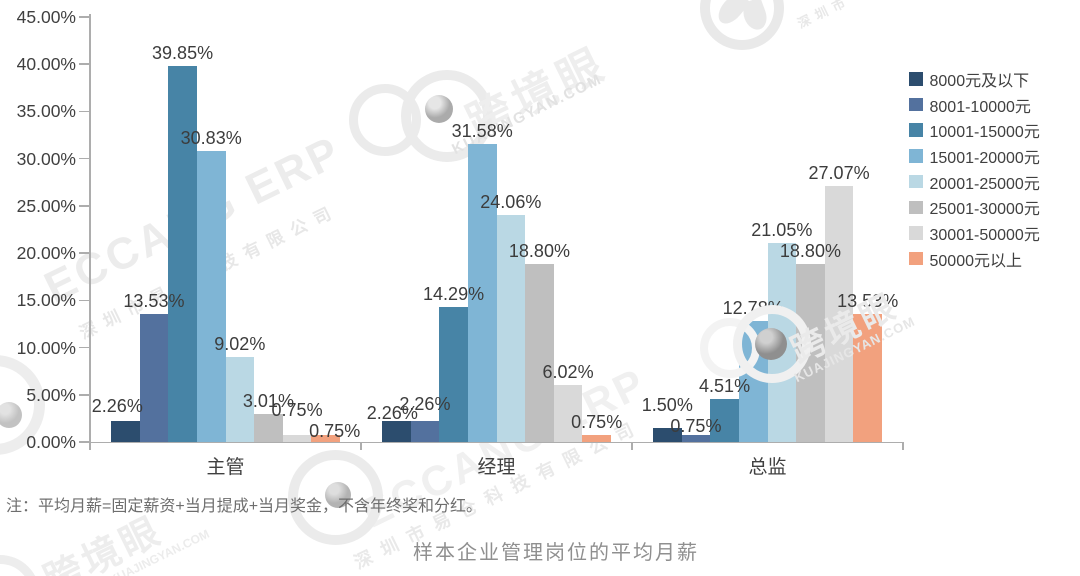 The width and height of the screenshot is (1080, 576). I want to click on legend-label: 30001-50000元, so click(984, 235).